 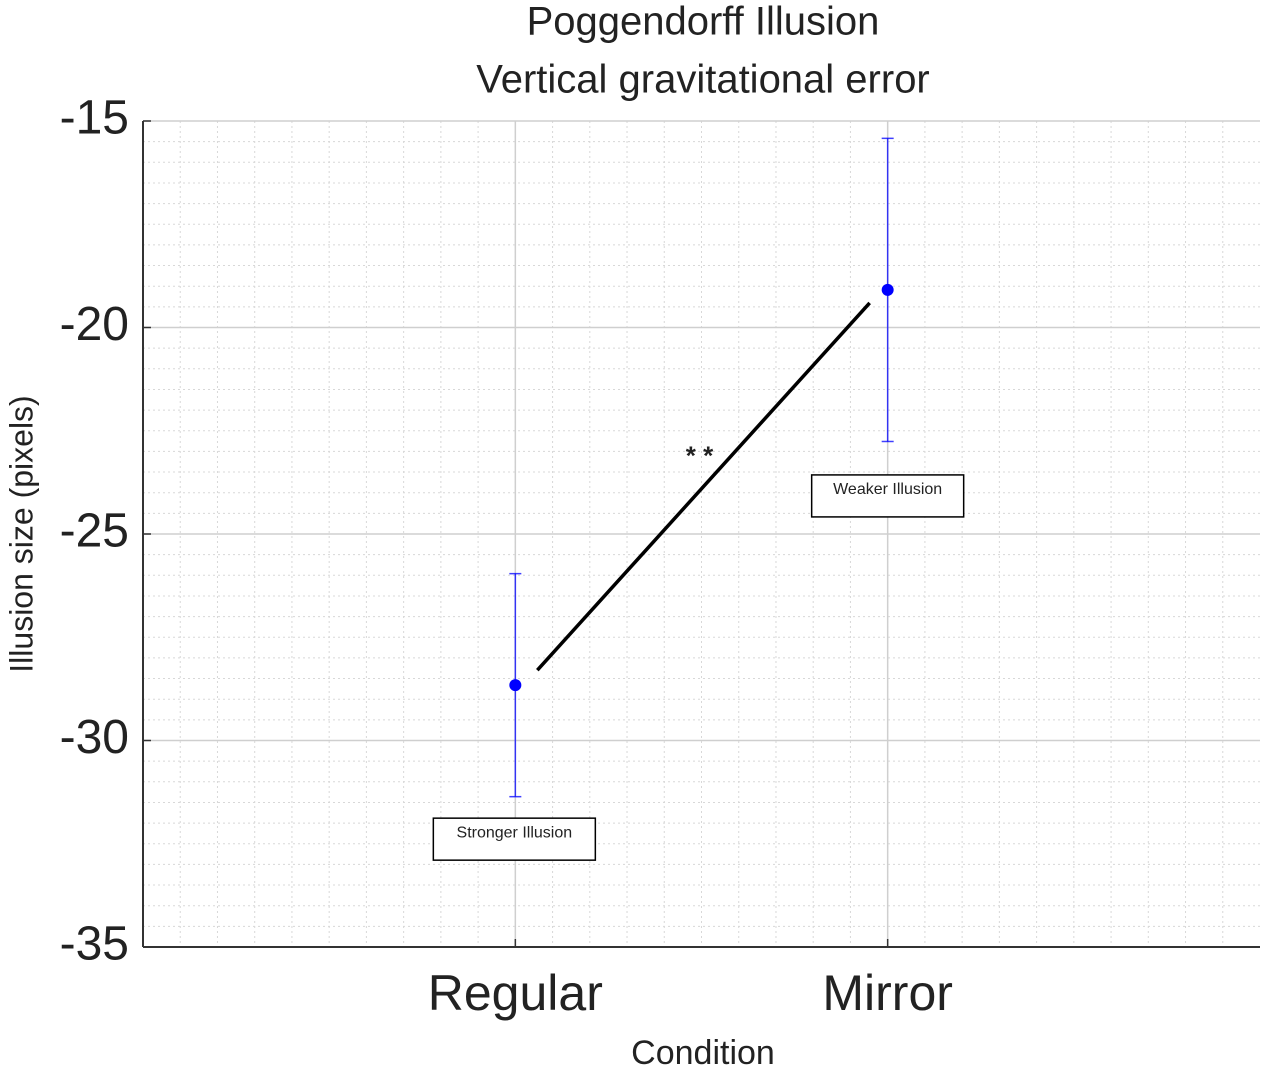 What do you see at coordinates (94, 324) in the screenshot?
I see `y-tick-label: -20` at bounding box center [94, 324].